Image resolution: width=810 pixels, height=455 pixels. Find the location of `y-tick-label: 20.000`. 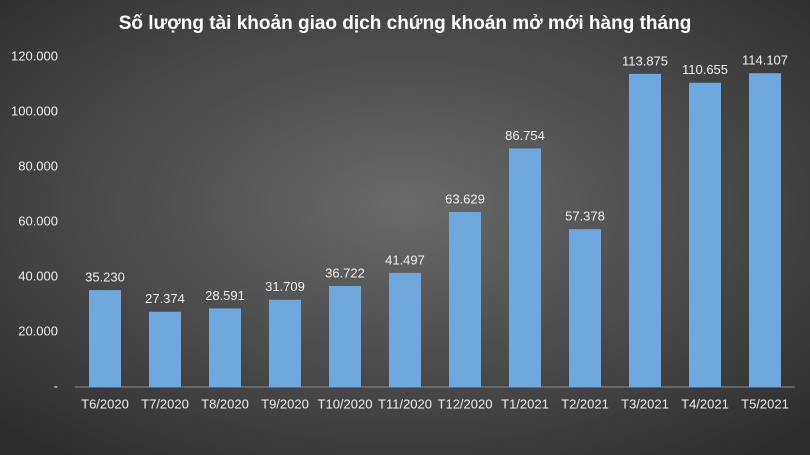

y-tick-label: 20.000 is located at coordinates (38, 330).